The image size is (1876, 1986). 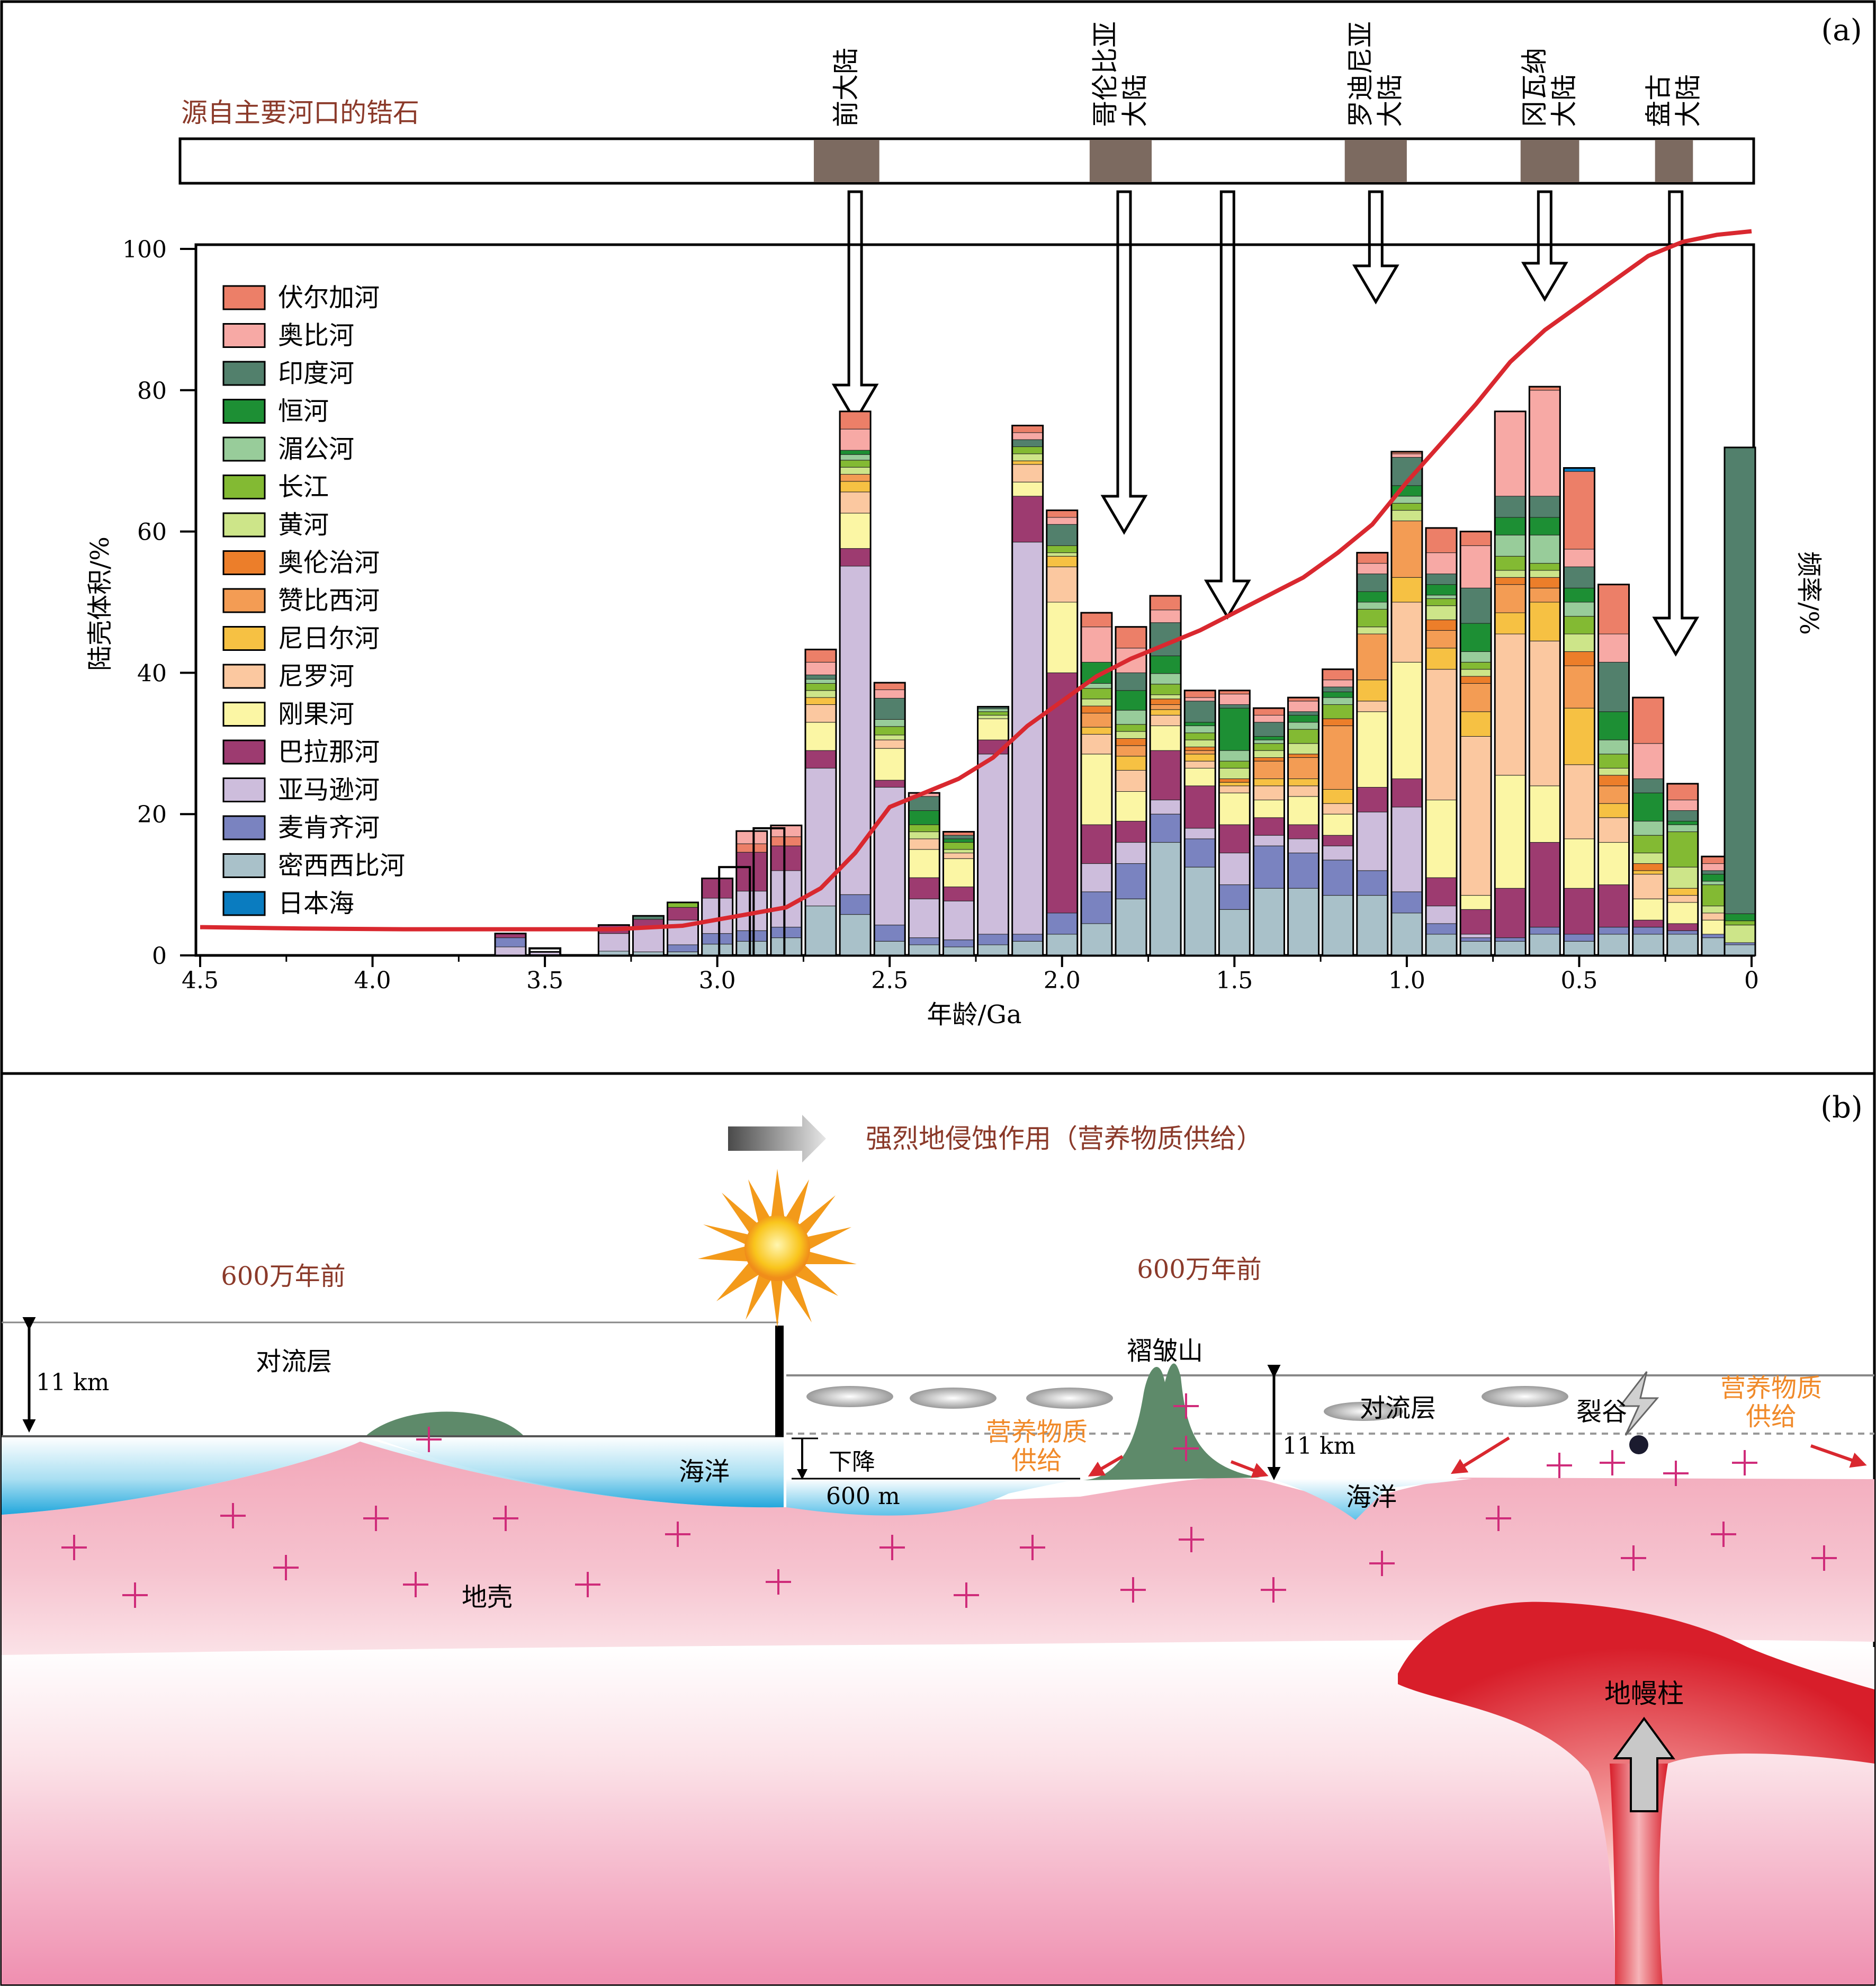 I want to click on y-tick-label: 80, so click(x=152, y=391).